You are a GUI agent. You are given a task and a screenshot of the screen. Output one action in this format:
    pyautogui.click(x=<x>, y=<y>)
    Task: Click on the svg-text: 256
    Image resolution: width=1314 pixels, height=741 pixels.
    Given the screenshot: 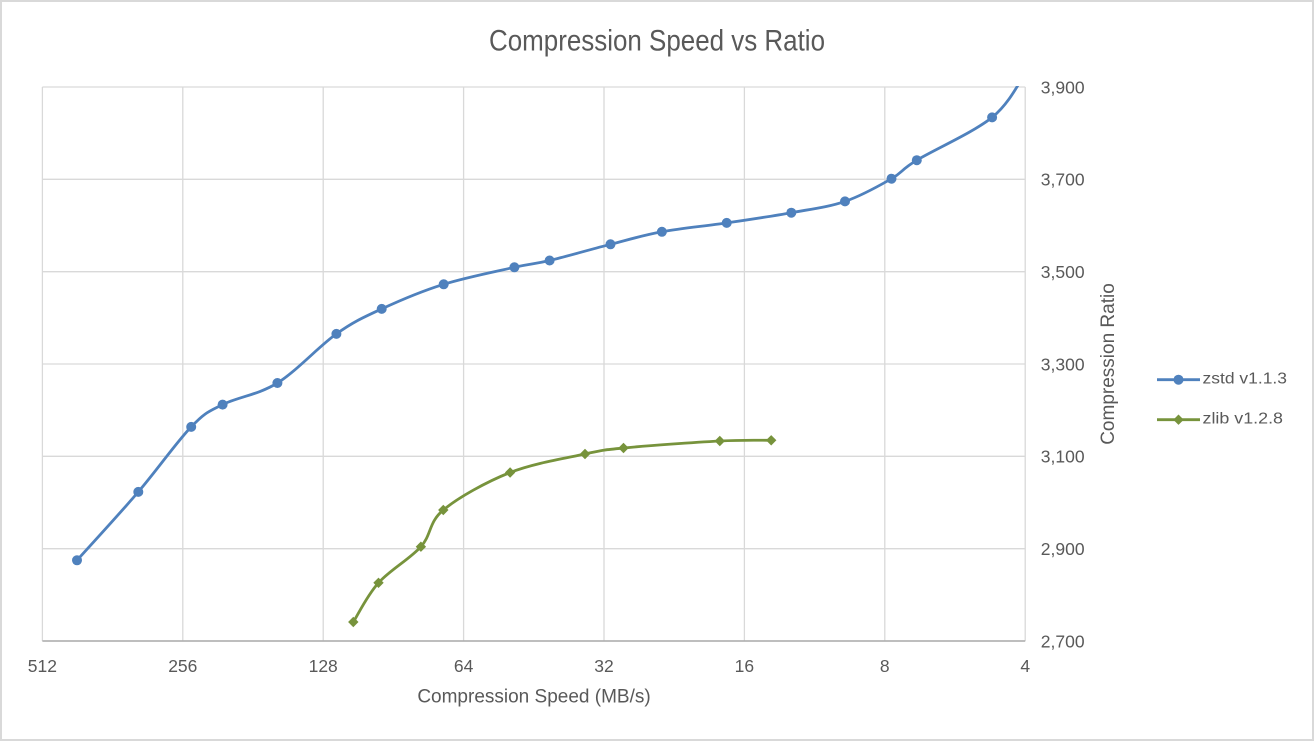 What is the action you would take?
    pyautogui.click(x=182, y=666)
    